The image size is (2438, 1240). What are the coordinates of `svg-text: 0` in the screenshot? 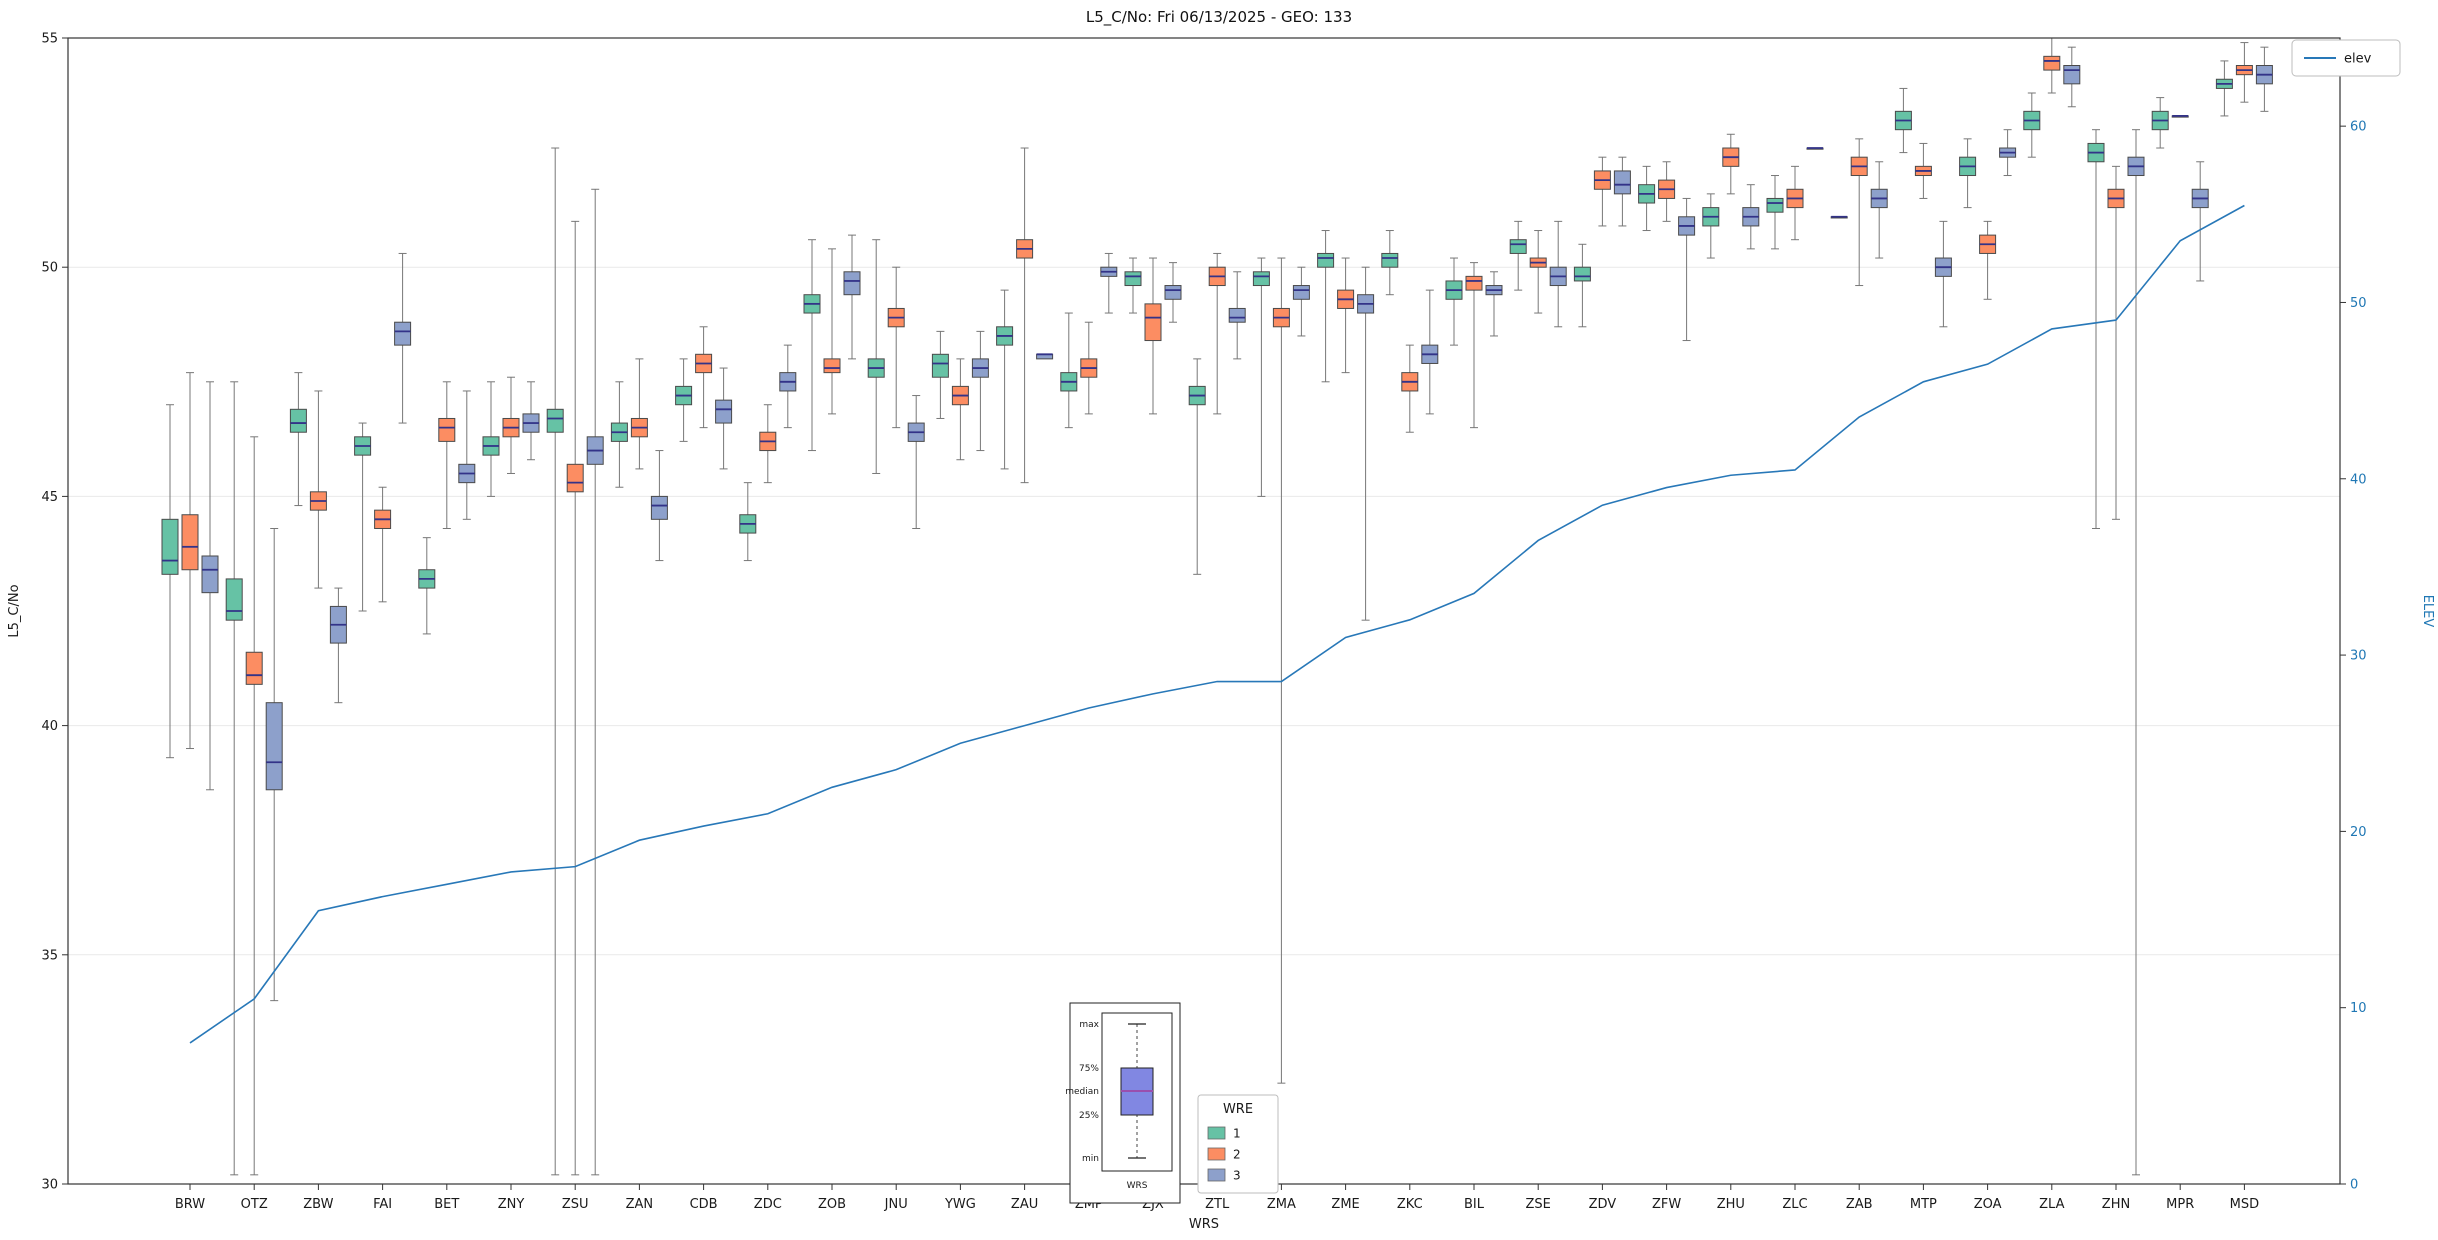 It's located at (2354, 1185).